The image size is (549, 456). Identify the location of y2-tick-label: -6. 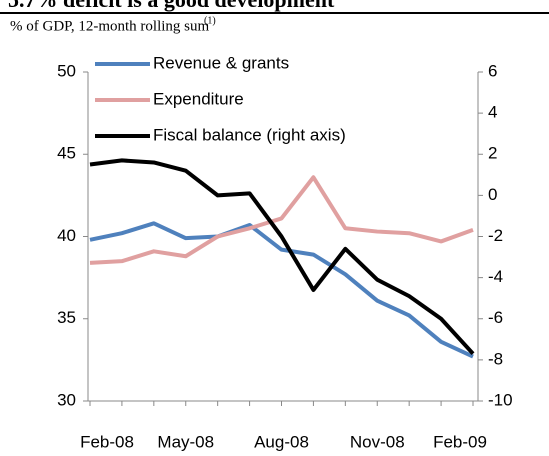
(495, 317).